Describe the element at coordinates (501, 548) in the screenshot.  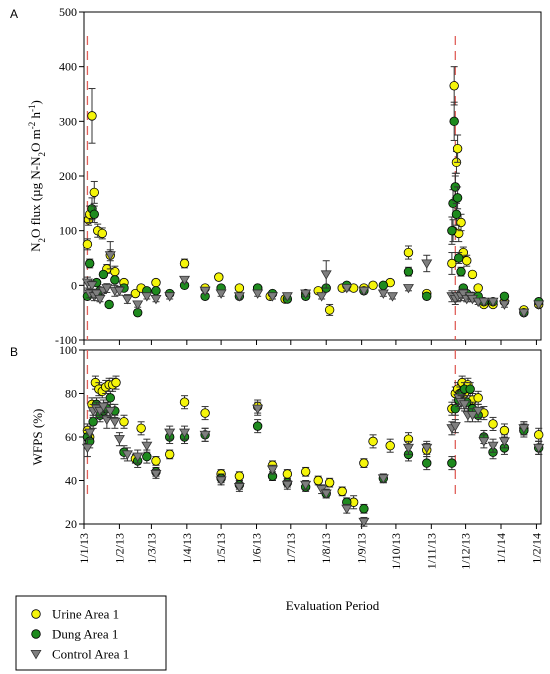
I see `x-tick-label: 1/1/14` at that location.